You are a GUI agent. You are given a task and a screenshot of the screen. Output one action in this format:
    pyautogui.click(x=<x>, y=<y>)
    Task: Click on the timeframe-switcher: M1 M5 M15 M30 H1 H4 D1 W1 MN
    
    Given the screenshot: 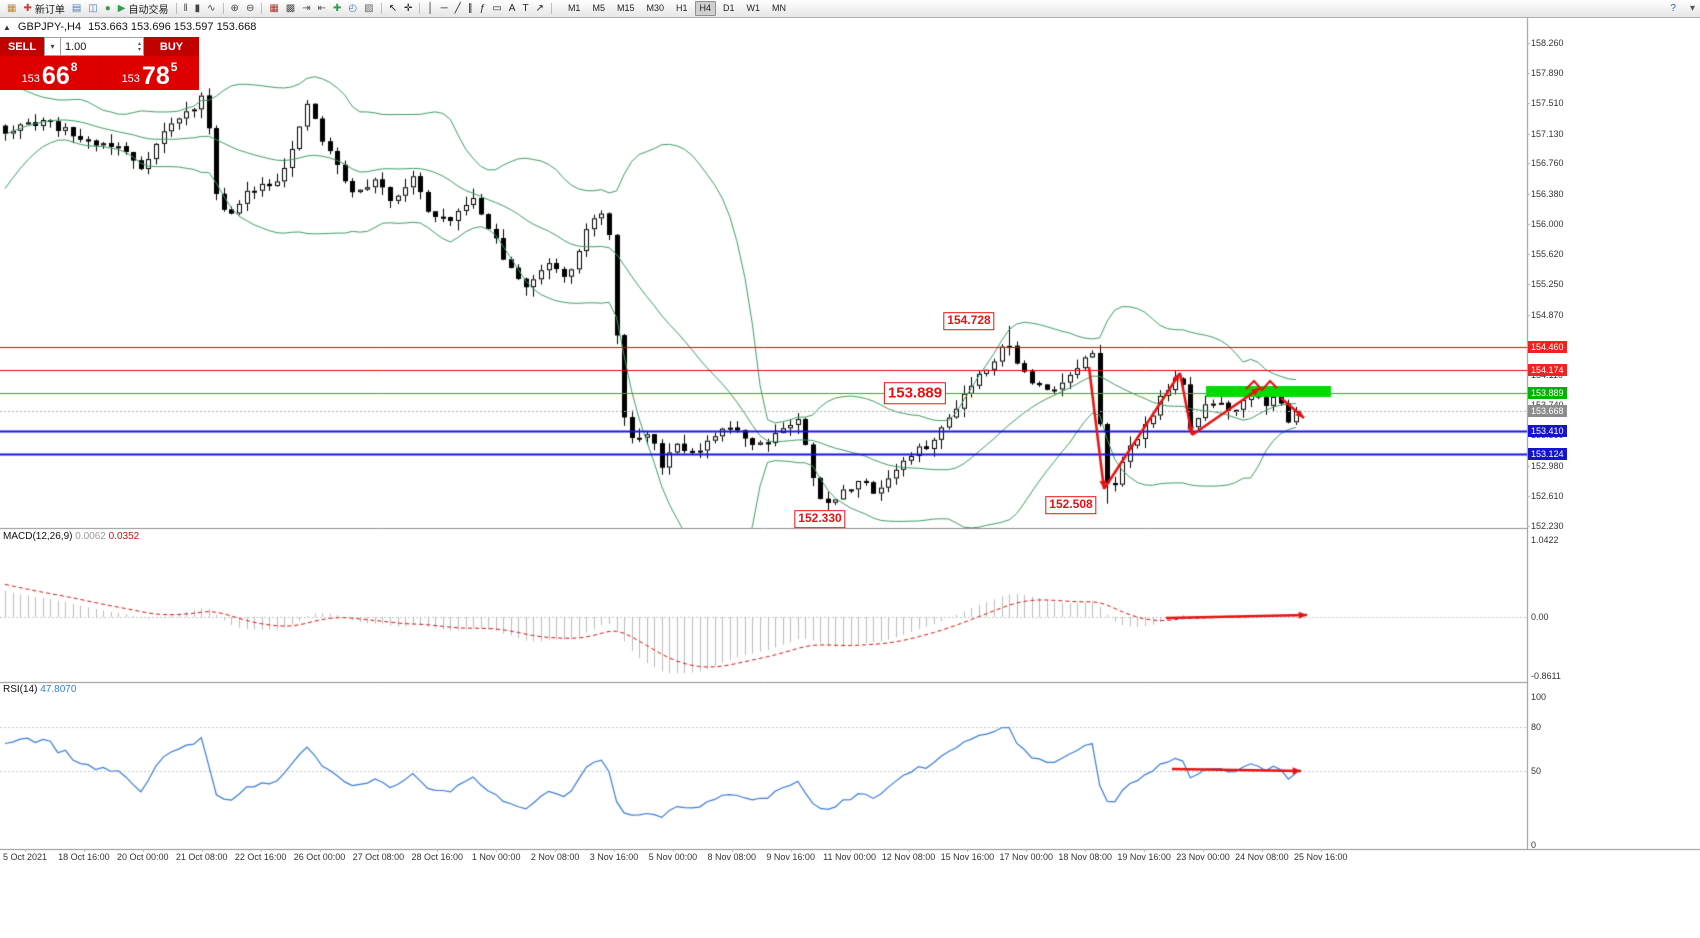 What is the action you would take?
    pyautogui.click(x=677, y=8)
    